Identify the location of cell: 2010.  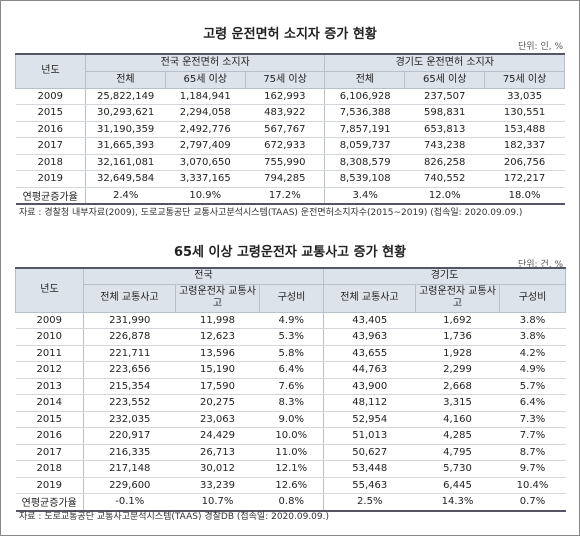
(49, 337).